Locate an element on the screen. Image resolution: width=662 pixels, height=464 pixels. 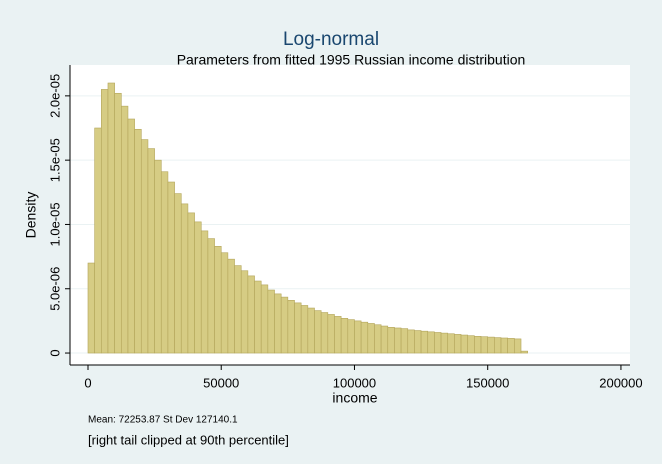
note: Mean: 72253.87 St Dev 127140.1 is located at coordinates (163, 420).